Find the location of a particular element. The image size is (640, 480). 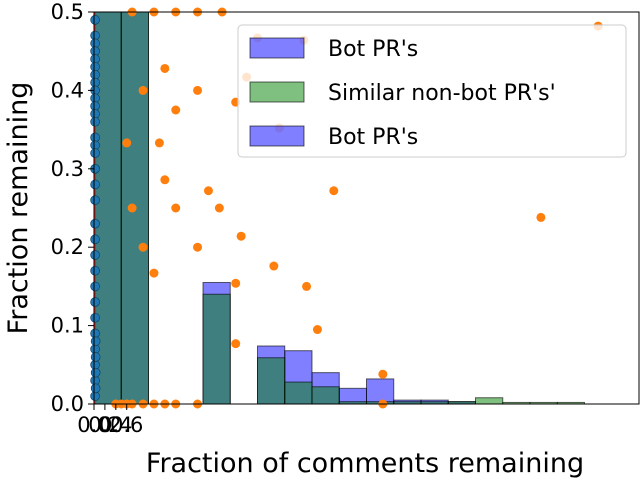

x-tick-label: 0.6 is located at coordinates (126, 425).